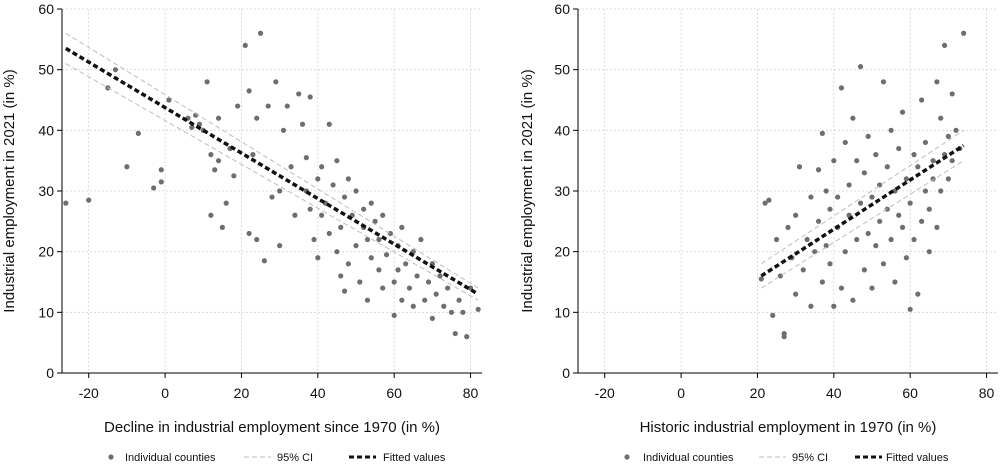  What do you see at coordinates (9, 190) in the screenshot?
I see `y-axis-title: Industrial employment in 2021 (in %)` at bounding box center [9, 190].